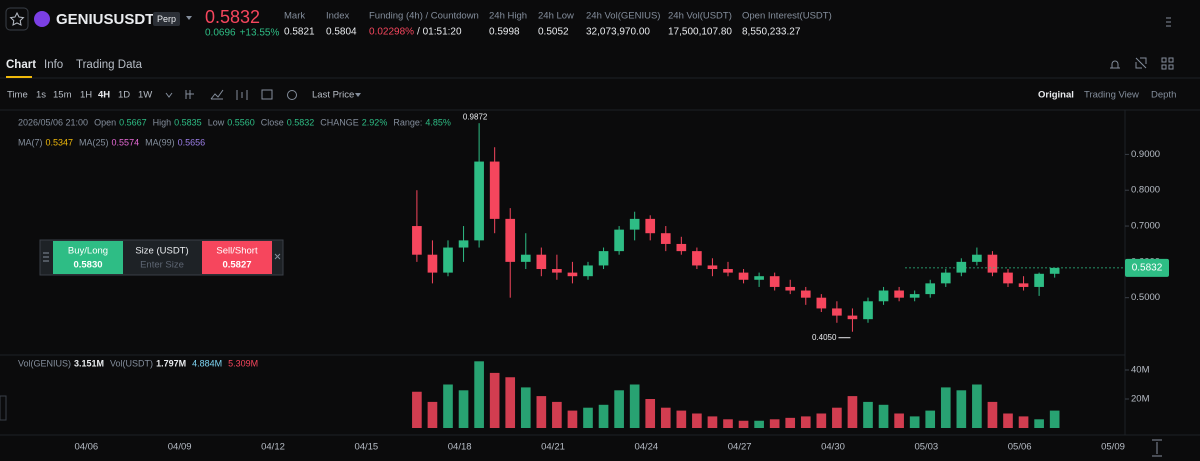 The height and width of the screenshot is (461, 1200). What do you see at coordinates (145, 95) in the screenshot?
I see `interval: 1W` at bounding box center [145, 95].